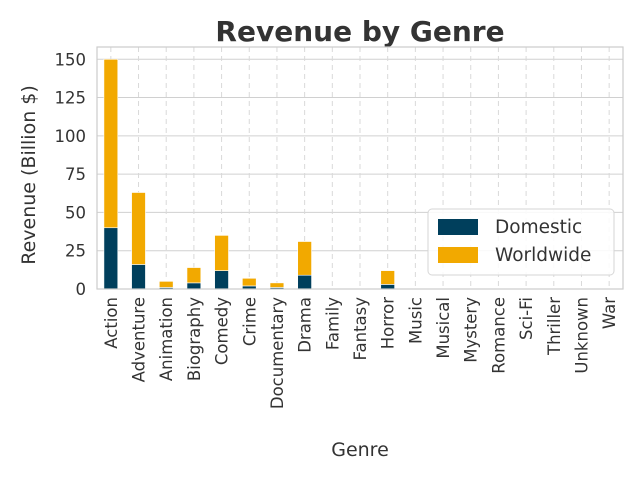 The height and width of the screenshot is (480, 640). What do you see at coordinates (277, 353) in the screenshot?
I see `x-tick-label: Documentary` at bounding box center [277, 353].